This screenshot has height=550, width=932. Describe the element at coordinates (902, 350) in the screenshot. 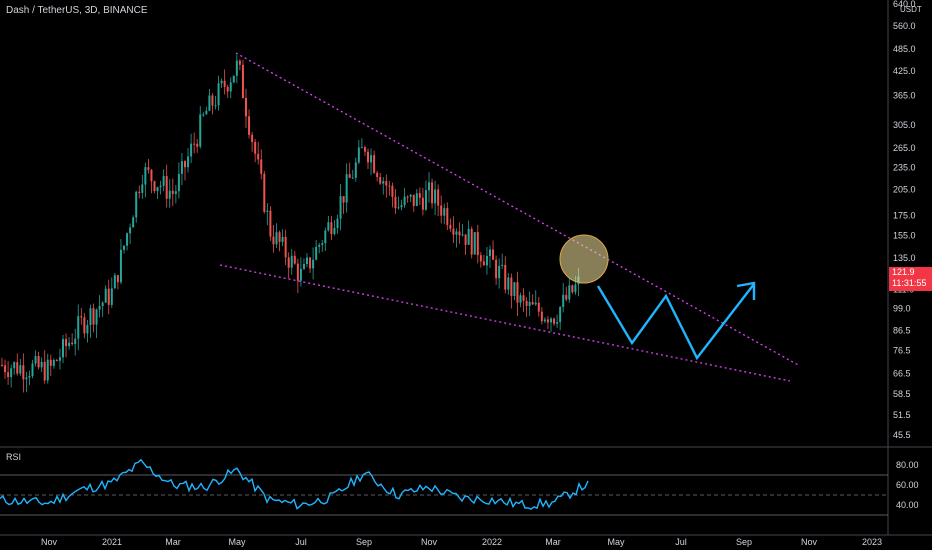

I see `price-tick-label: 76.5` at that location.